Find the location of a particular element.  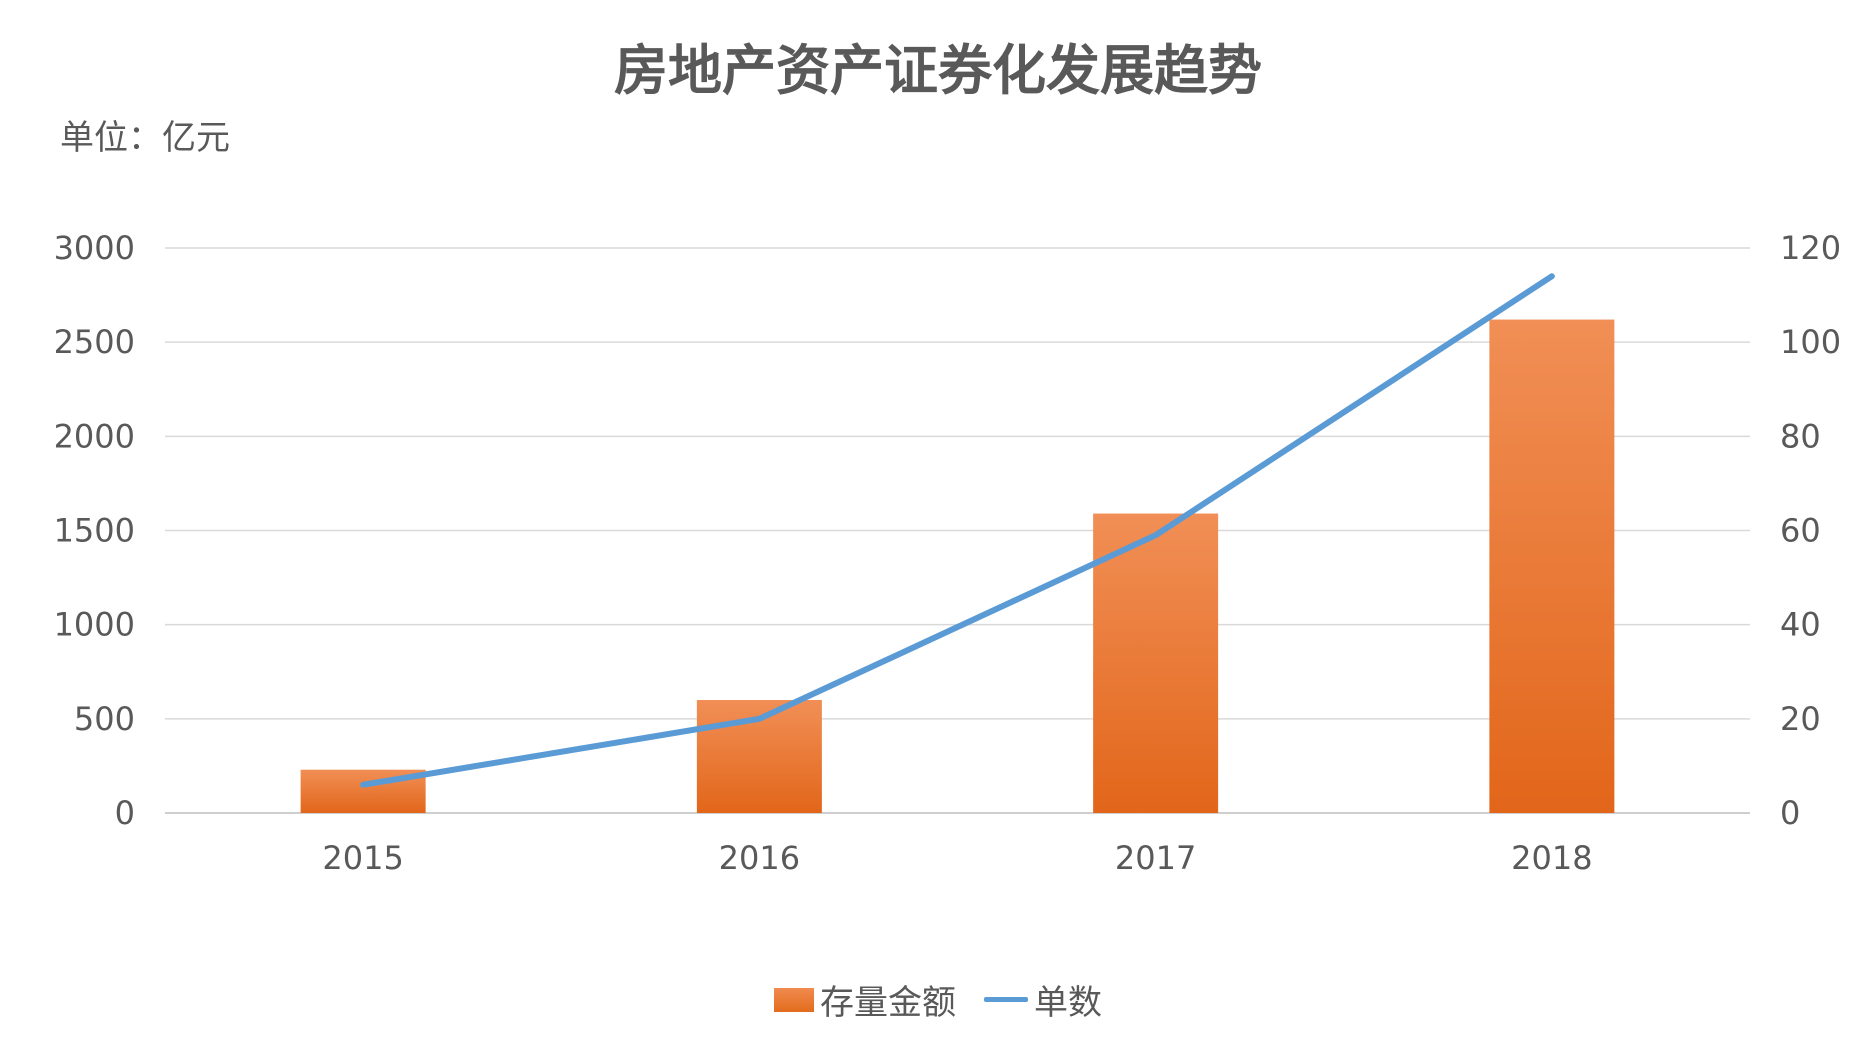

y-left-tick-label: 3000 is located at coordinates (94, 248).